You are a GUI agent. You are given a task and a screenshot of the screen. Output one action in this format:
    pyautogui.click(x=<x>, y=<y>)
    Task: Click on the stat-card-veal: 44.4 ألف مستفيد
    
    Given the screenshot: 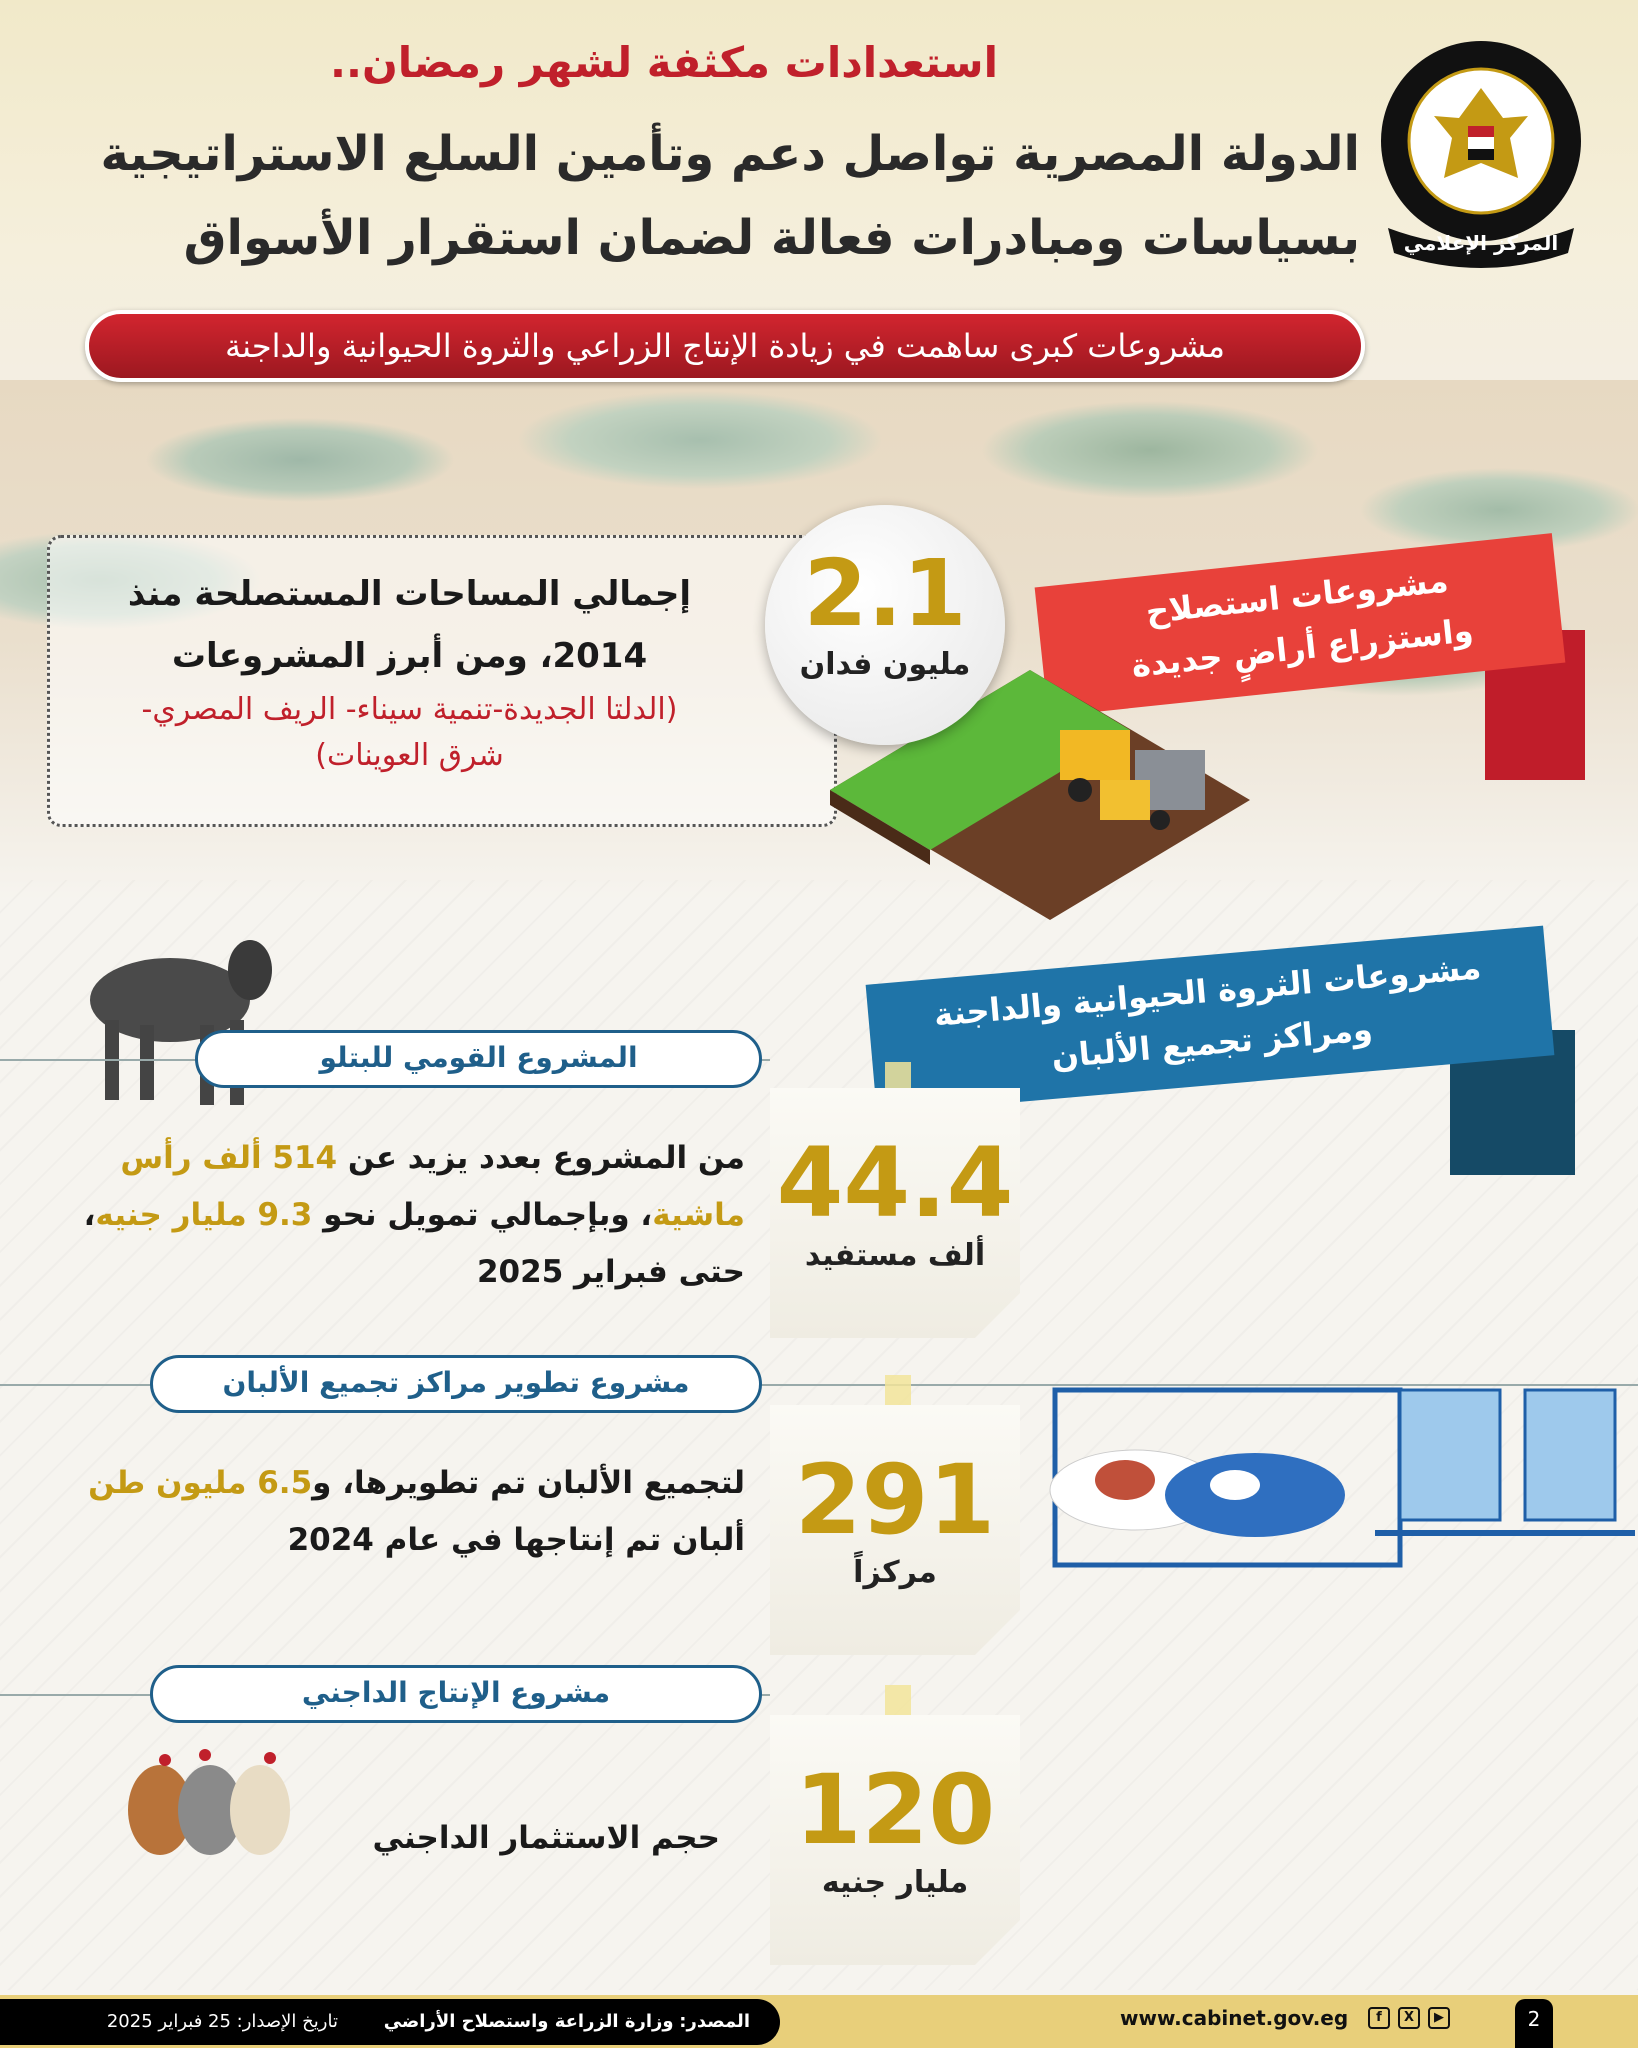 What is the action you would take?
    pyautogui.click(x=895, y=1213)
    